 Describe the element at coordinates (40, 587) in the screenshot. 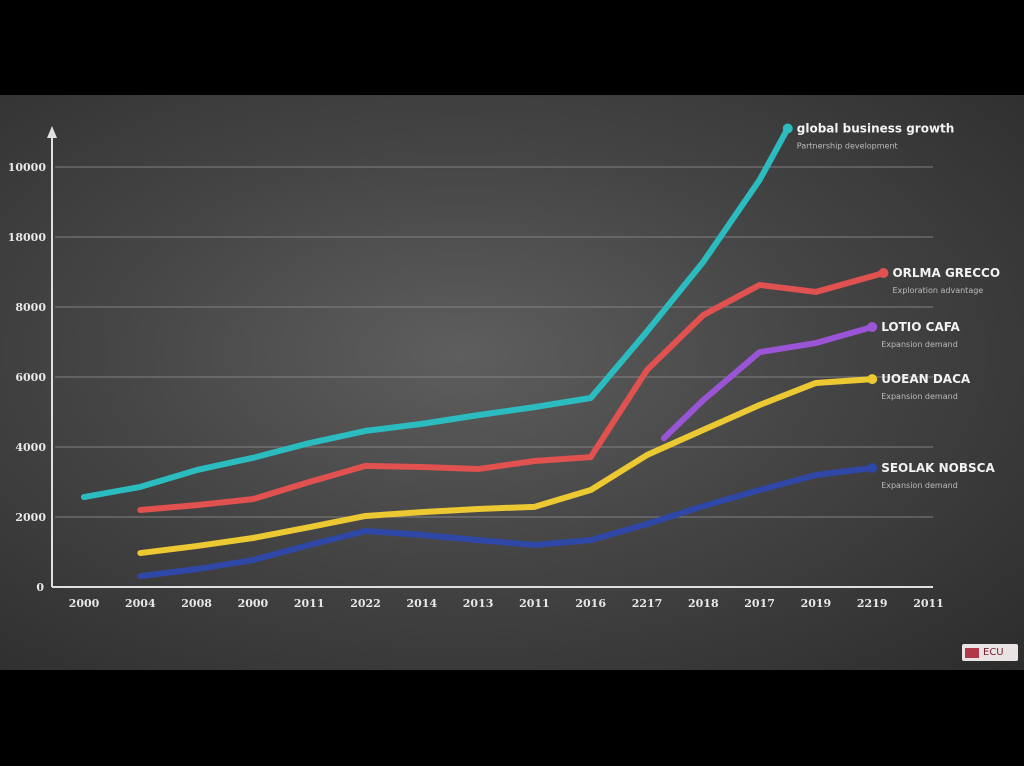

I see `y-tick-label: 0` at that location.